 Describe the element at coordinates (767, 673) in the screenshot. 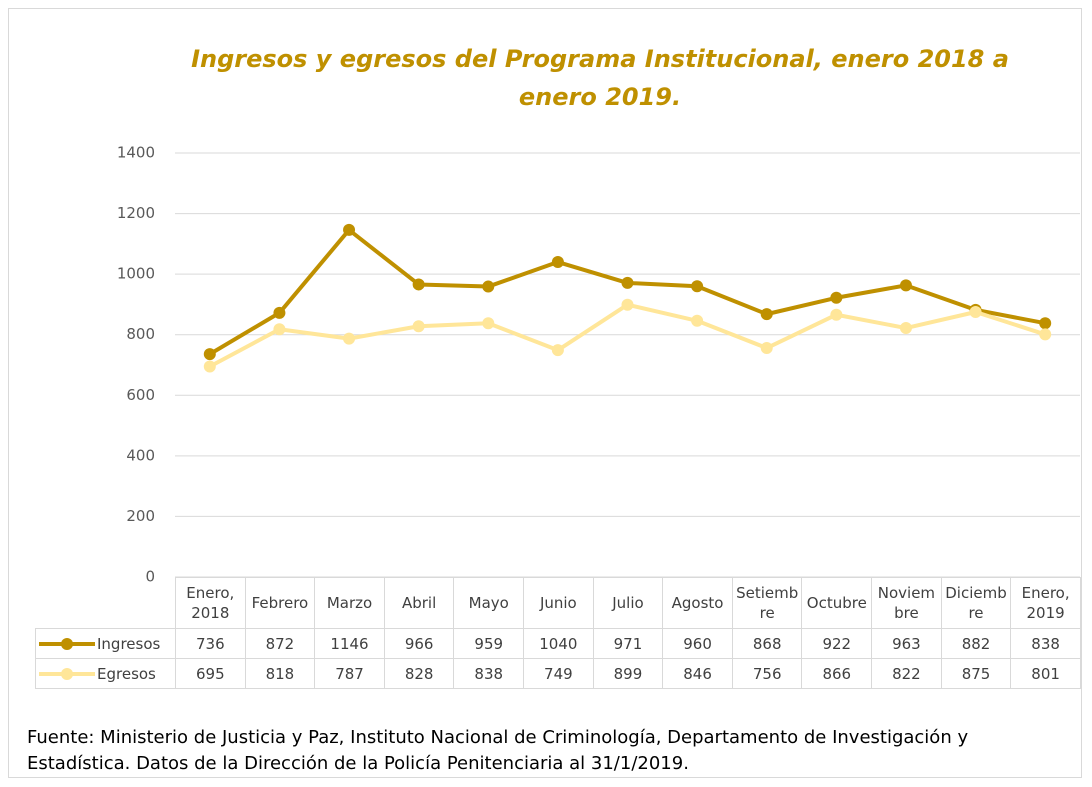

I see `table-value: 756` at that location.